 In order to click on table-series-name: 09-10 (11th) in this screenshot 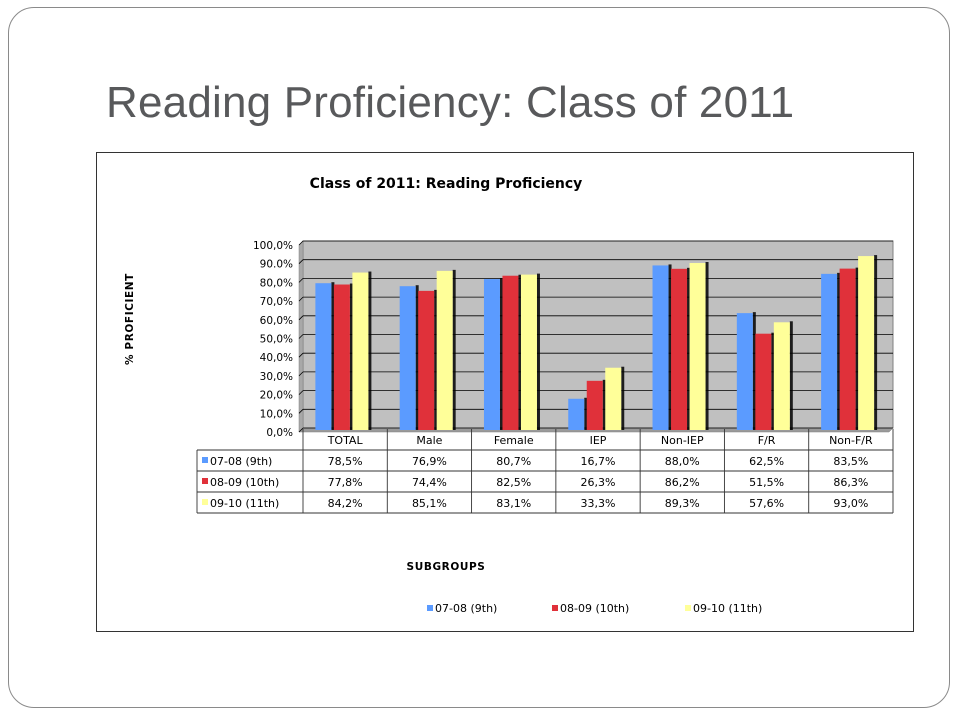, I will do `click(244, 503)`.